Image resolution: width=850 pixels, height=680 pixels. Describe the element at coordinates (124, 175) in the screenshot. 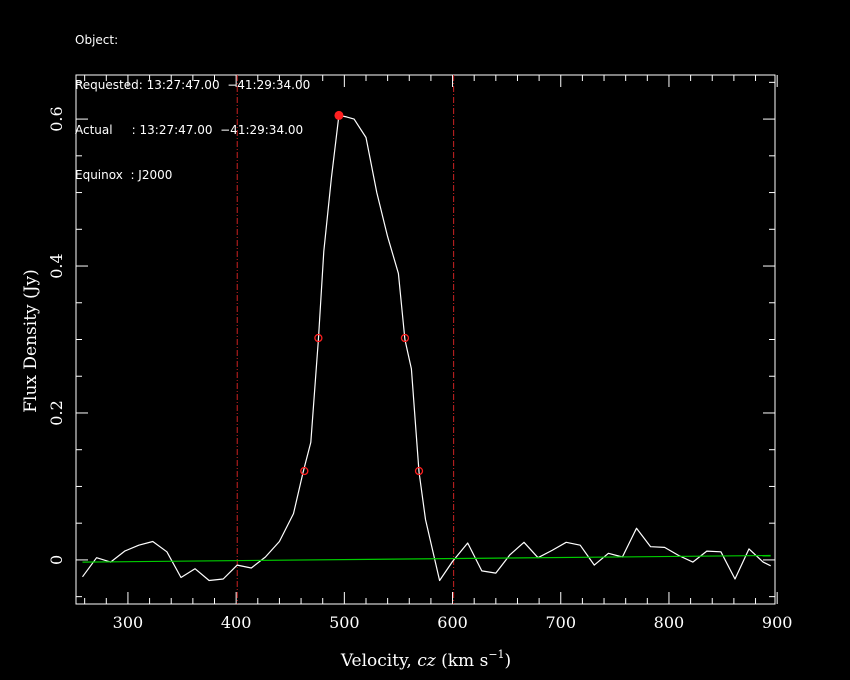

I see `header-equinox-line: Equinox : J2000` at that location.